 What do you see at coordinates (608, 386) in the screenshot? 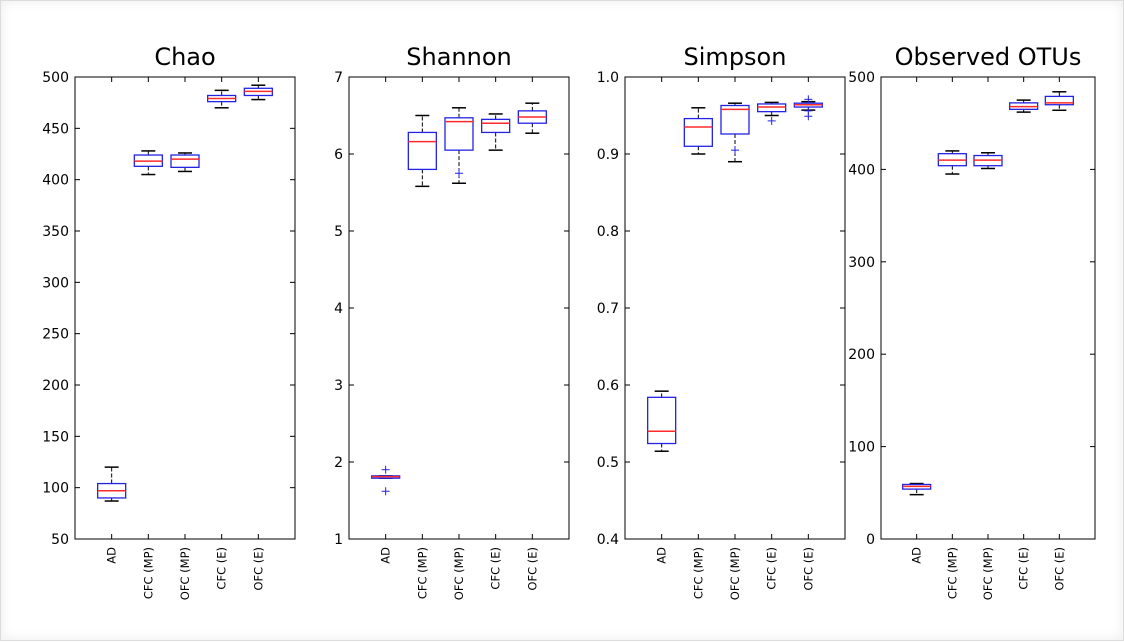
I see `y-tick-label: 0.6` at bounding box center [608, 386].